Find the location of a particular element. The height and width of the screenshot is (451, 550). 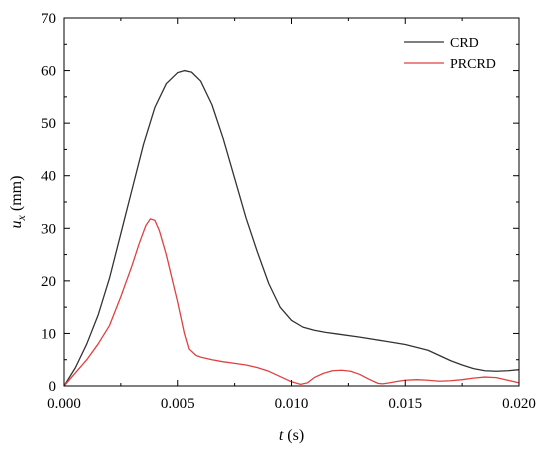

y-axis-subscript: x is located at coordinates (21, 217).